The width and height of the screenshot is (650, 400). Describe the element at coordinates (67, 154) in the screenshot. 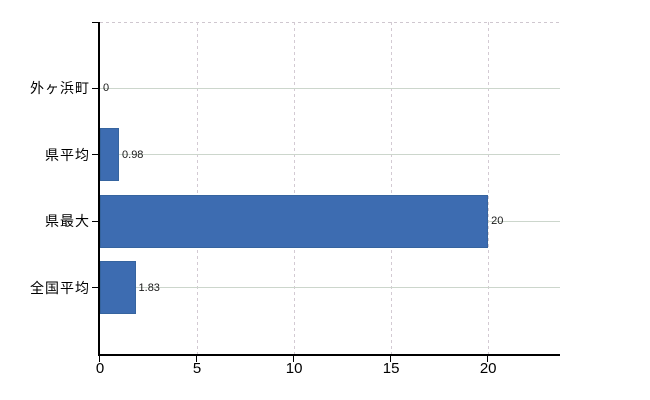

I see `category-label: 県平均` at that location.